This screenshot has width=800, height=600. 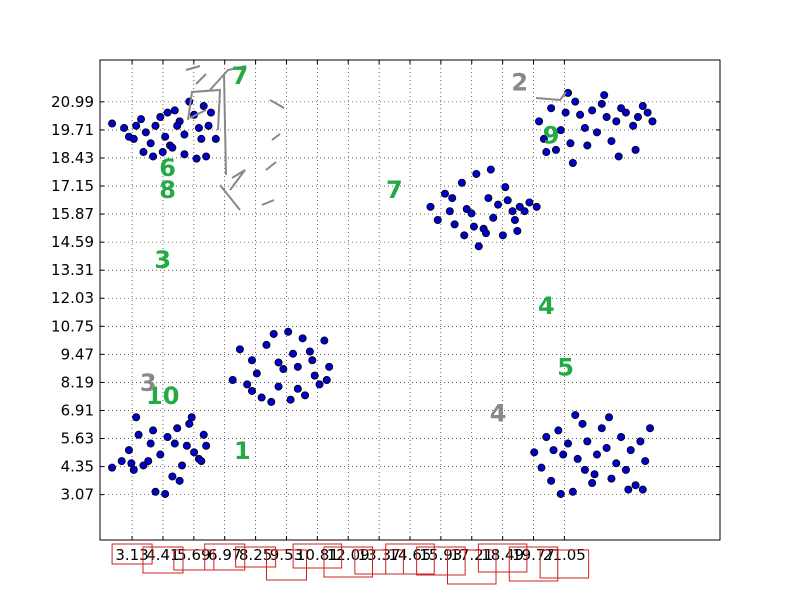 I want to click on scribble-marks, so click(x=376, y=138).